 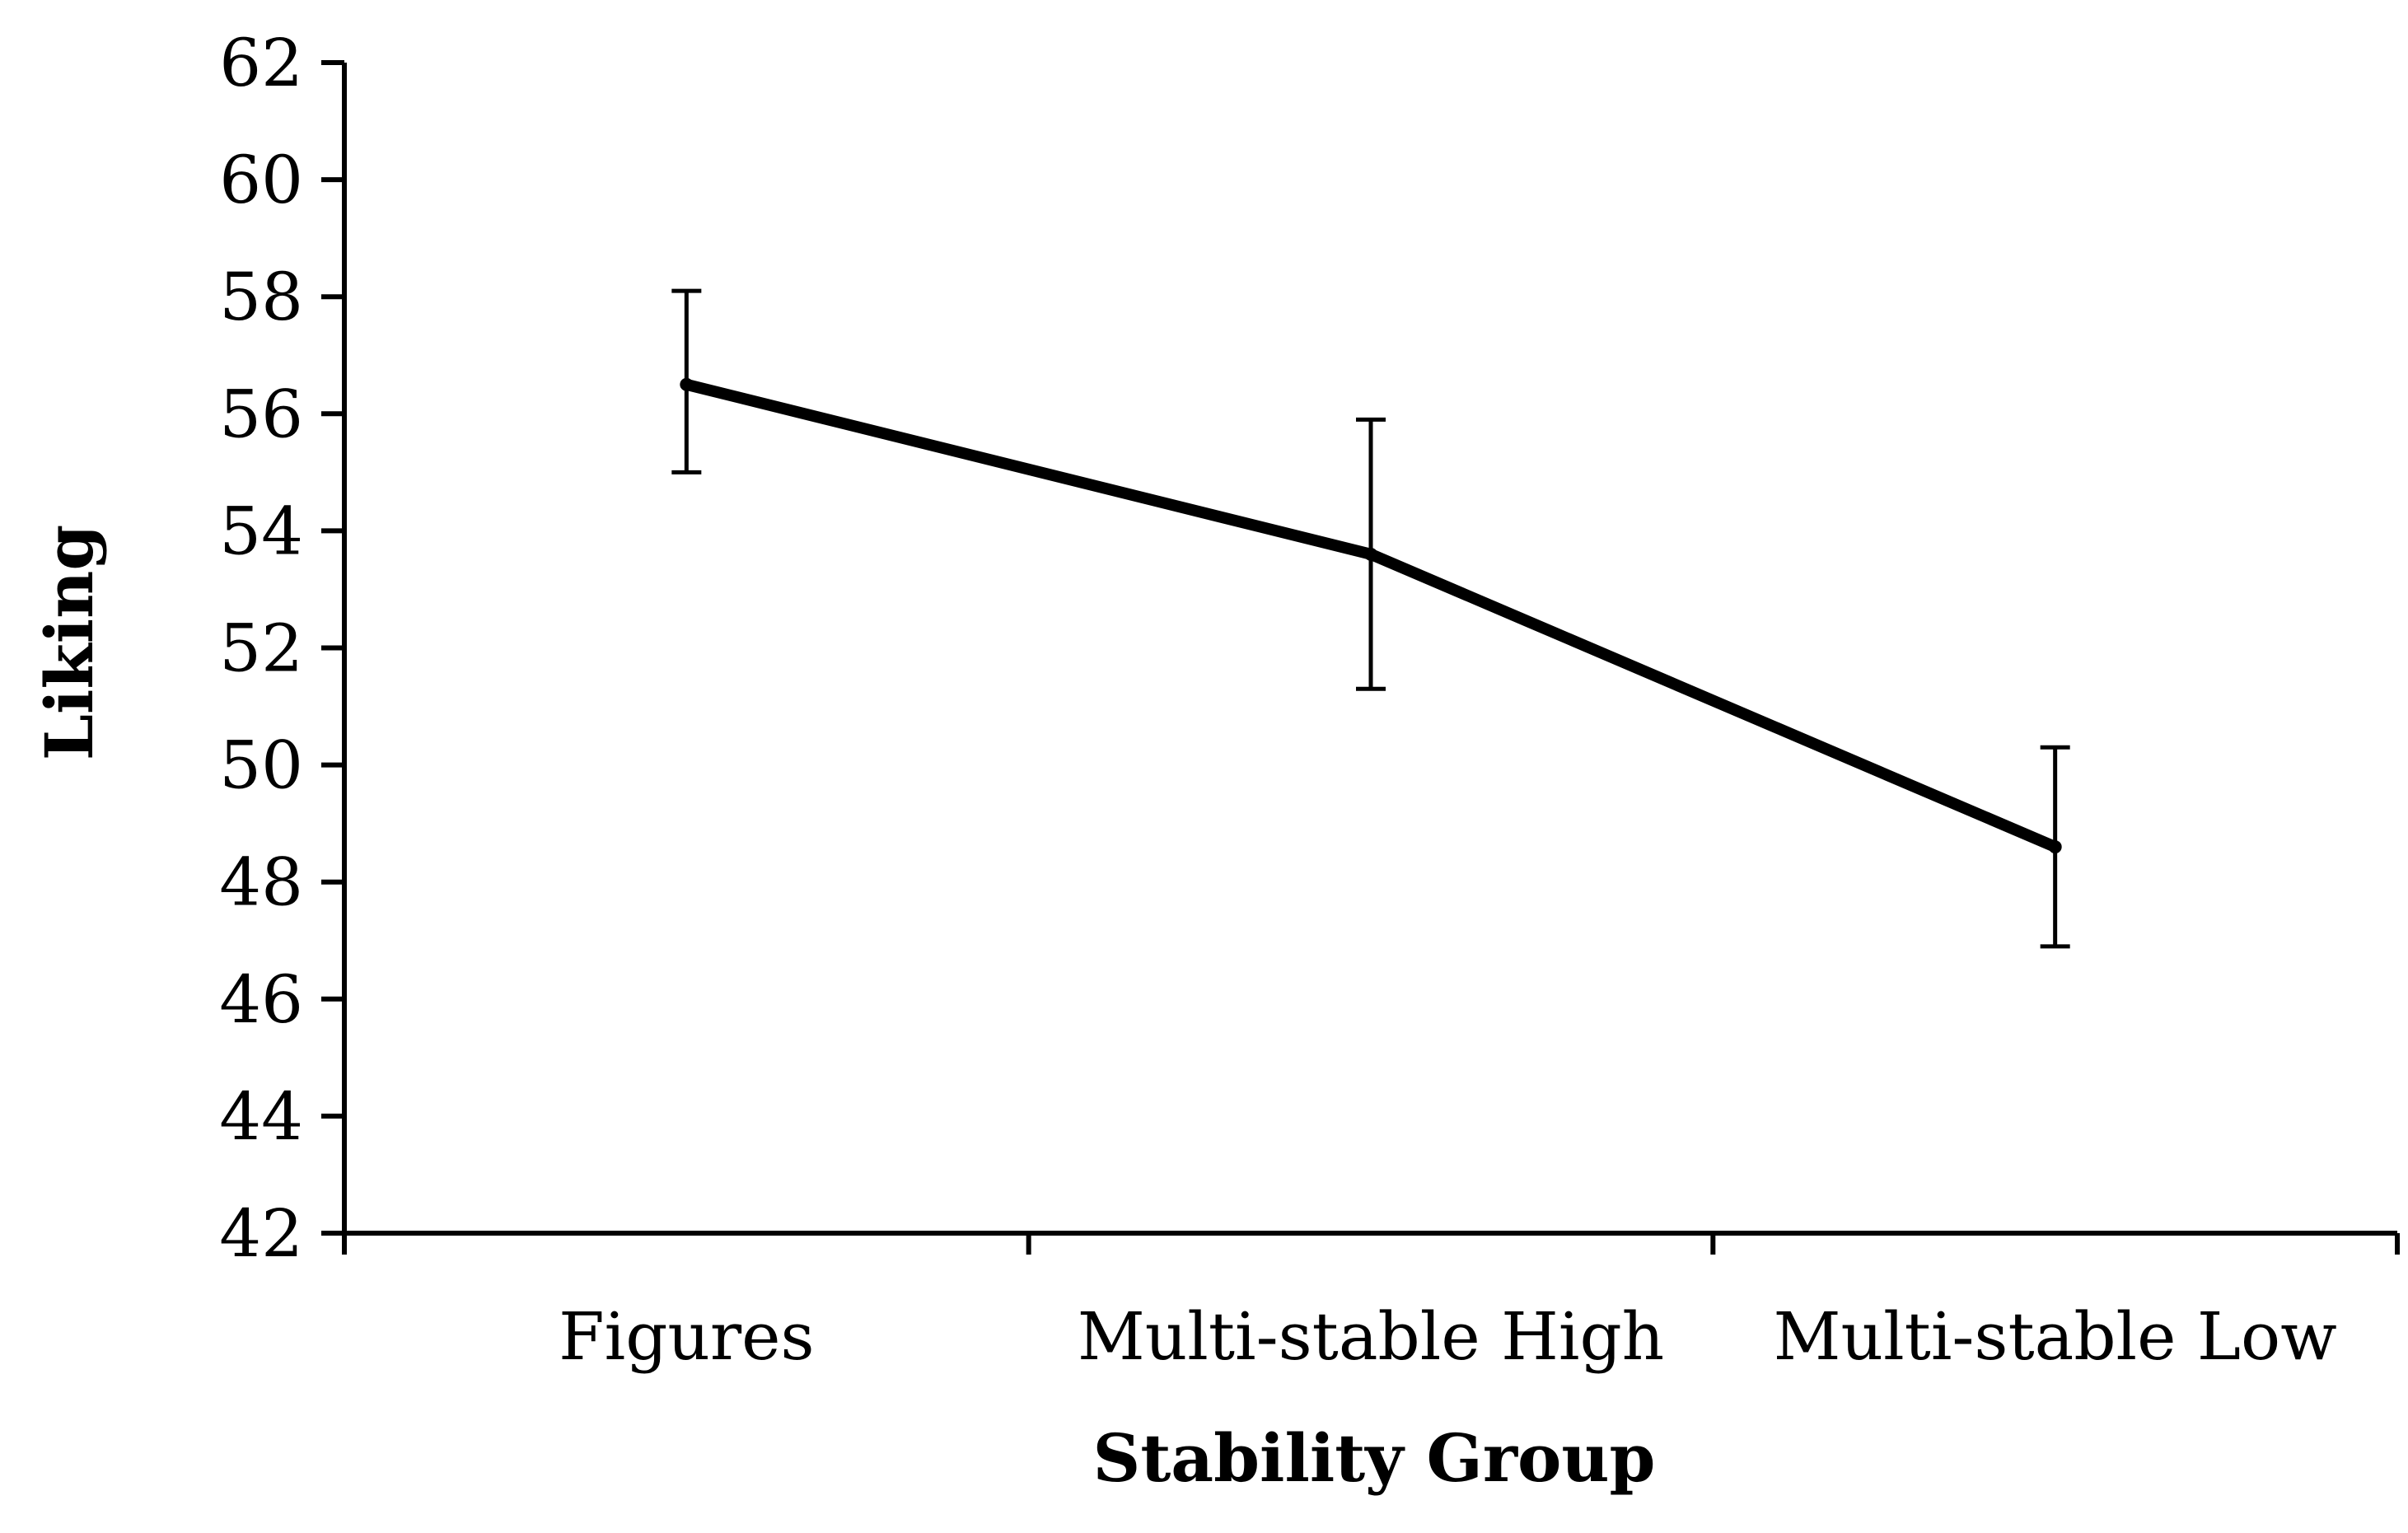 I want to click on y-tick-label: 50, so click(x=261, y=765).